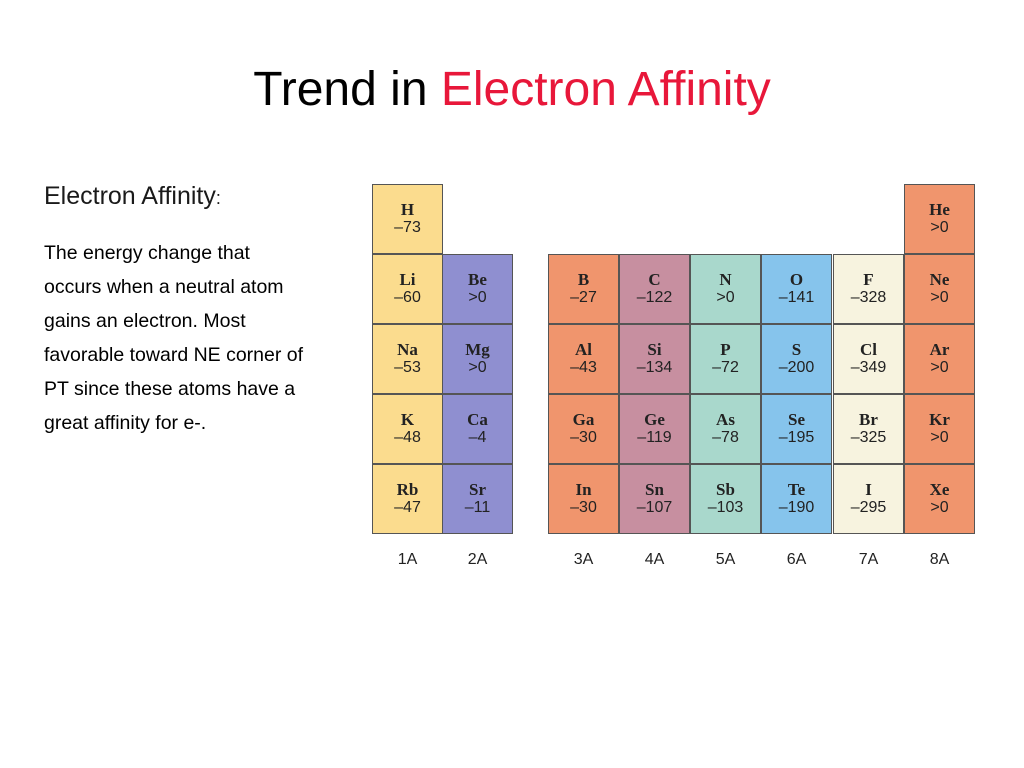 The height and width of the screenshot is (768, 1024). What do you see at coordinates (868, 297) in the screenshot?
I see `element-value: –328` at bounding box center [868, 297].